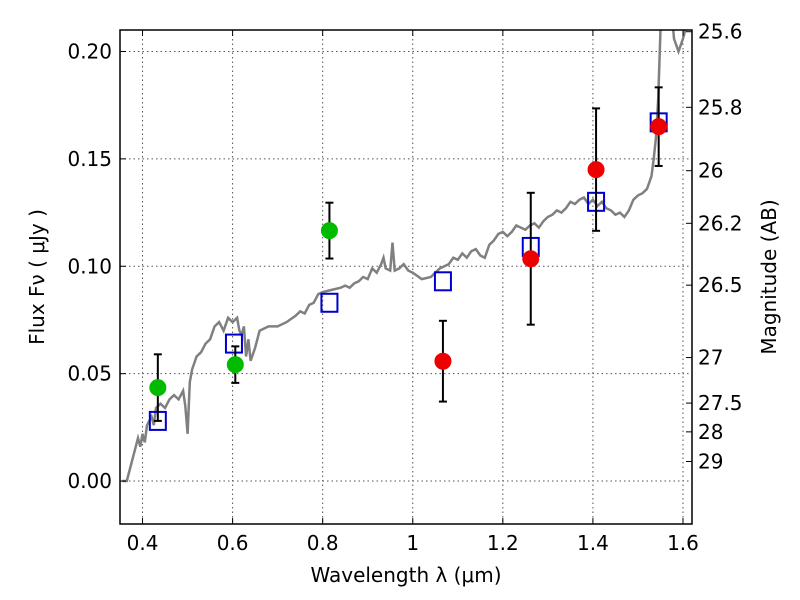 Image resolution: width=800 pixels, height=600 pixels. What do you see at coordinates (143, 543) in the screenshot?
I see `x-tick-label: 0.4` at bounding box center [143, 543].